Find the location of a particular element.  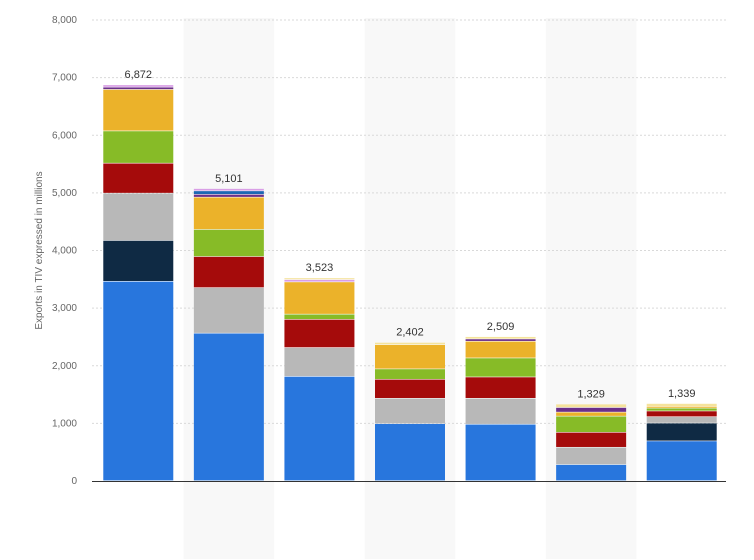

y-tick-label: 3,000 is located at coordinates (64, 308).